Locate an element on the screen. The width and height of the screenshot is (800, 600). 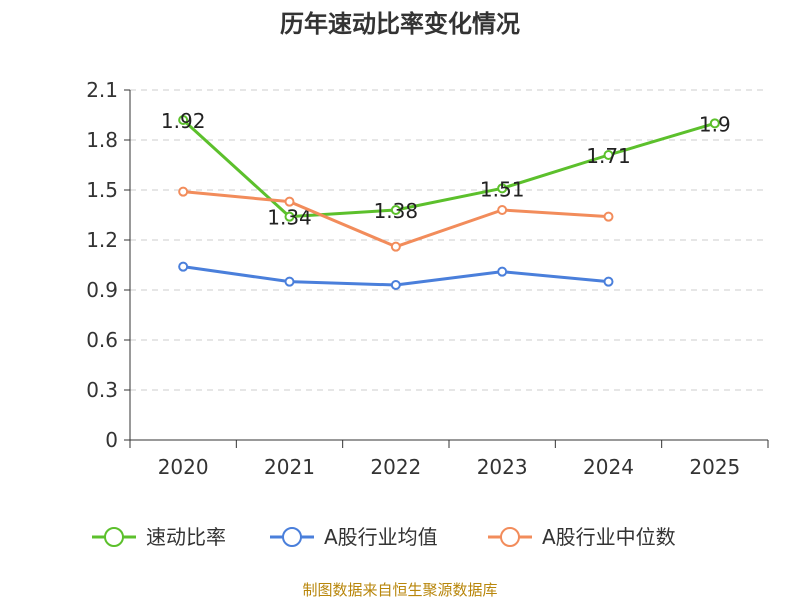
data-label-2022: 1.38 is located at coordinates (396, 211).